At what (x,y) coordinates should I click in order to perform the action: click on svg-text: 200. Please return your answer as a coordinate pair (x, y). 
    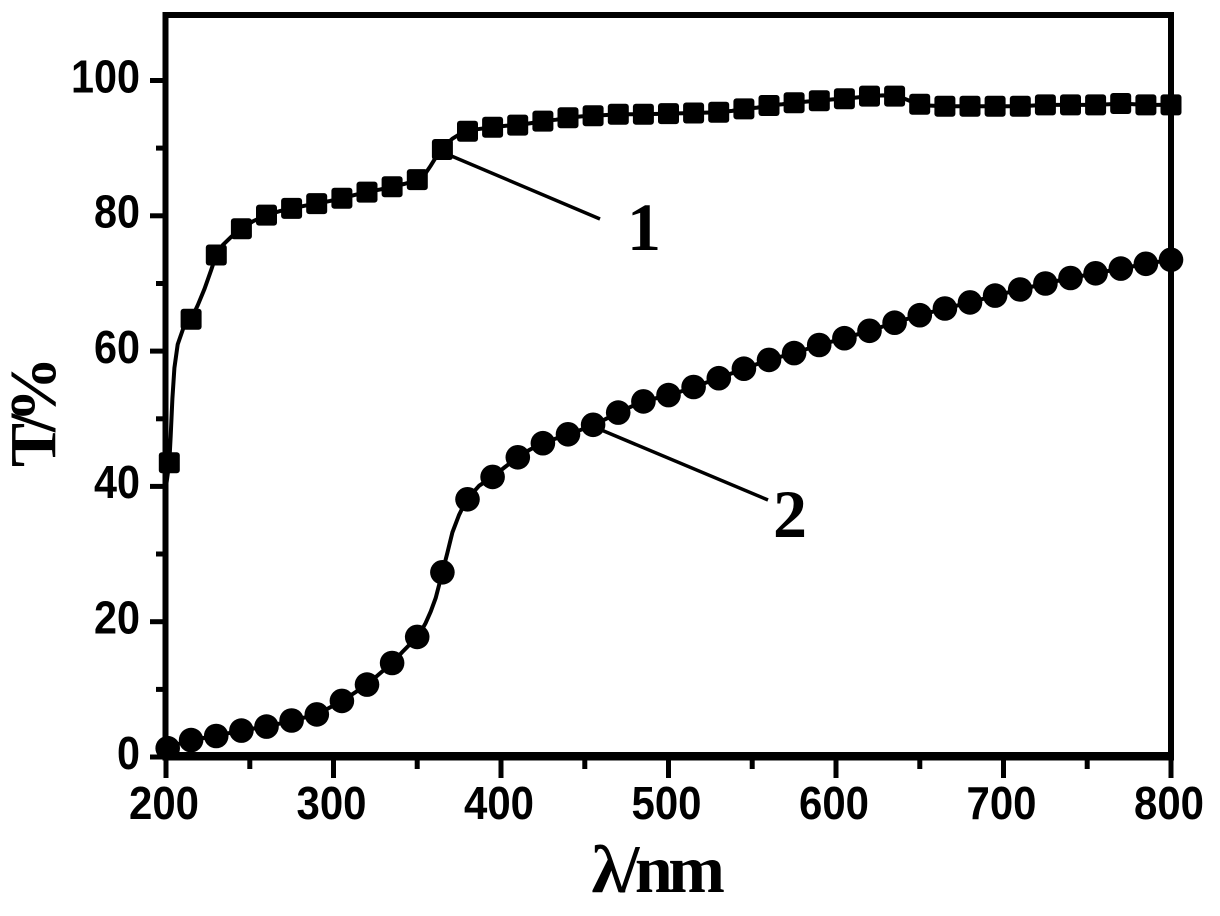
    Looking at the image, I should click on (164, 803).